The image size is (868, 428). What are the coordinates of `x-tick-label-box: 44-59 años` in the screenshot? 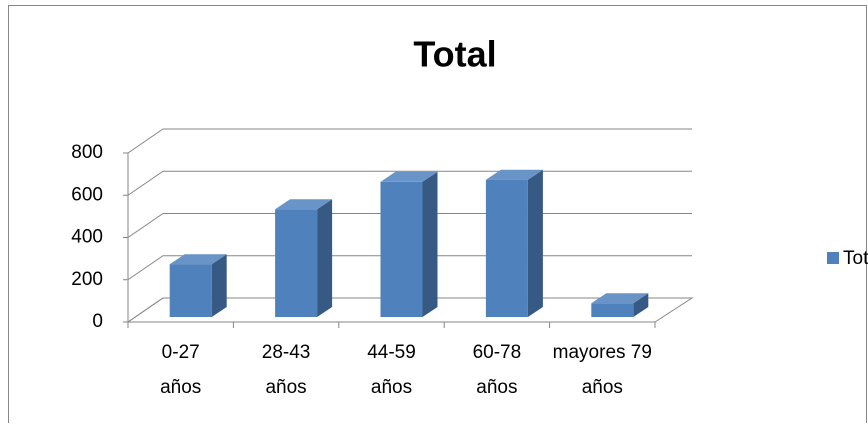 It's located at (391, 370).